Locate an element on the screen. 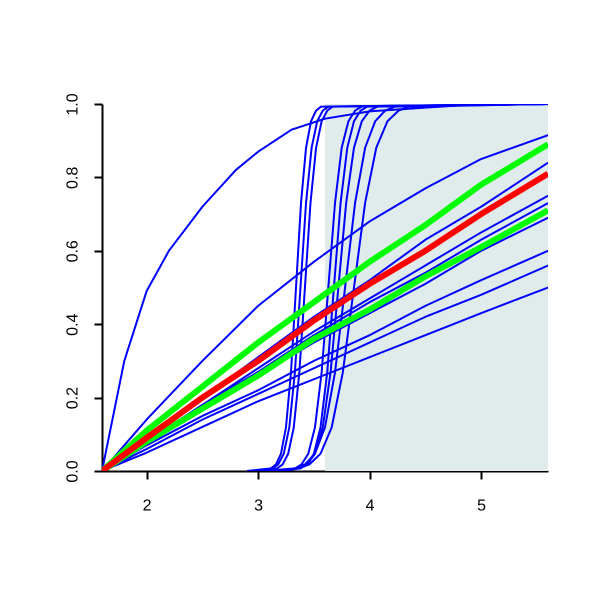  y-tick-label: 0.8 is located at coordinates (73, 178).